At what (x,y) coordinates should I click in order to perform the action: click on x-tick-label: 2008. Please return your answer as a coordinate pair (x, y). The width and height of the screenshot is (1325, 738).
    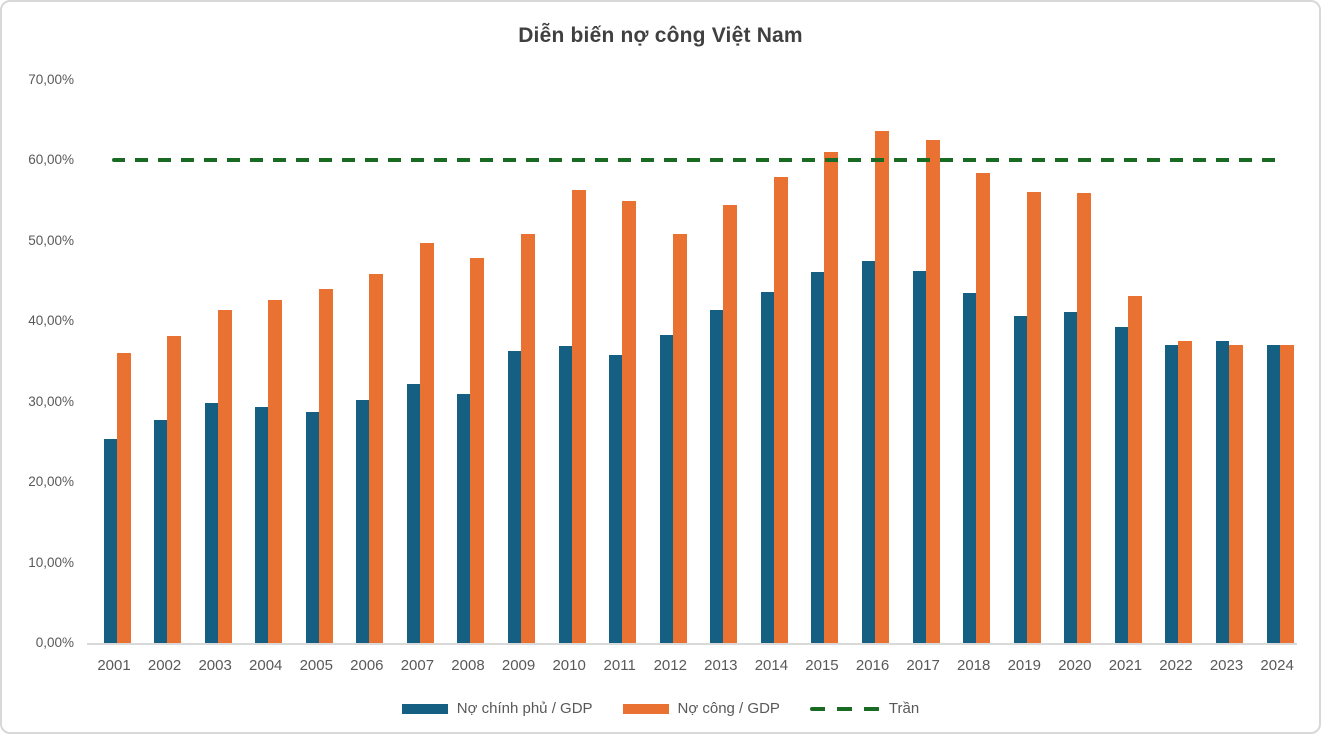
    Looking at the image, I should click on (468, 665).